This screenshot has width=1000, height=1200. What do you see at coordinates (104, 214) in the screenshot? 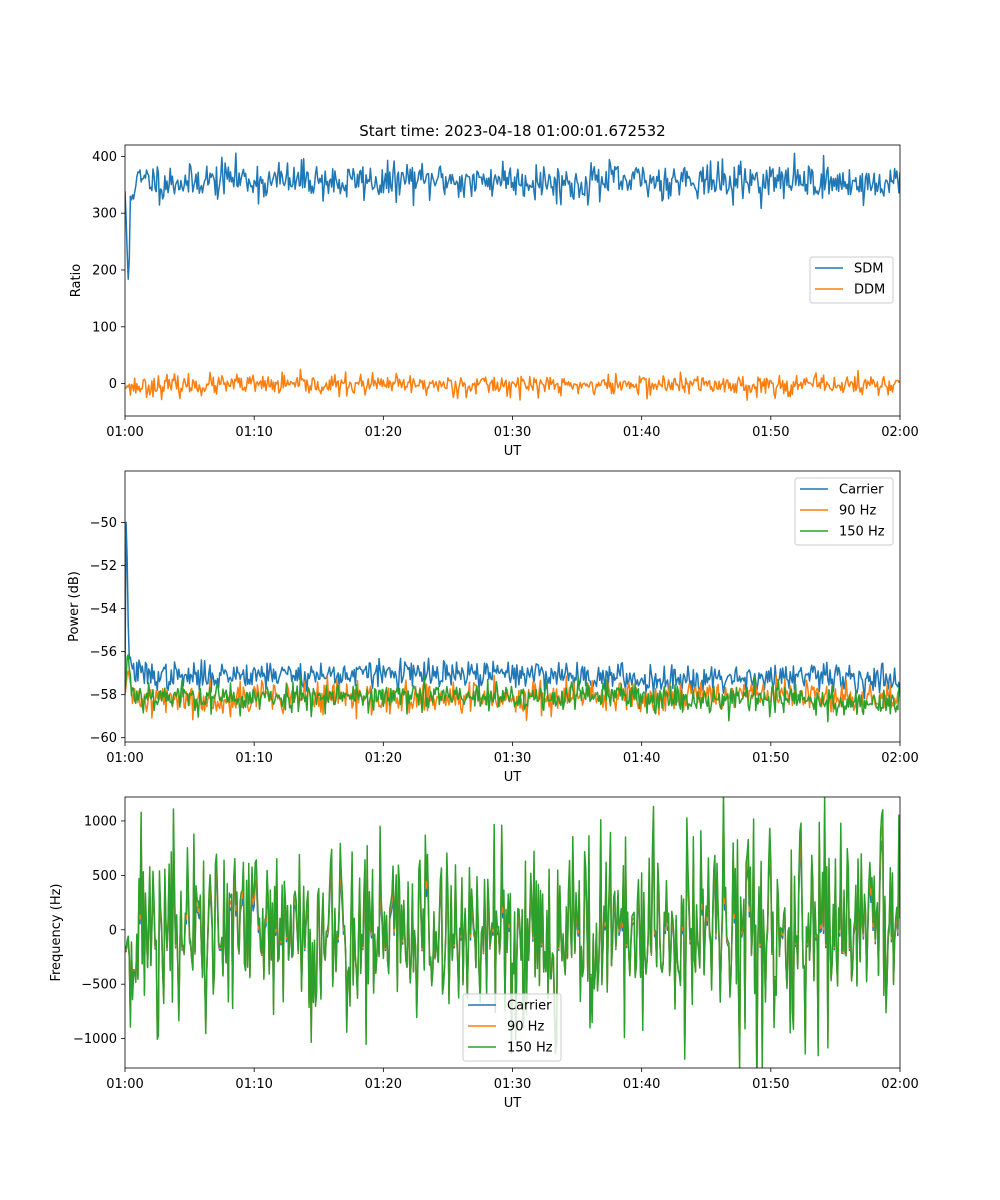
I see `y-tick-label: 300` at bounding box center [104, 214].